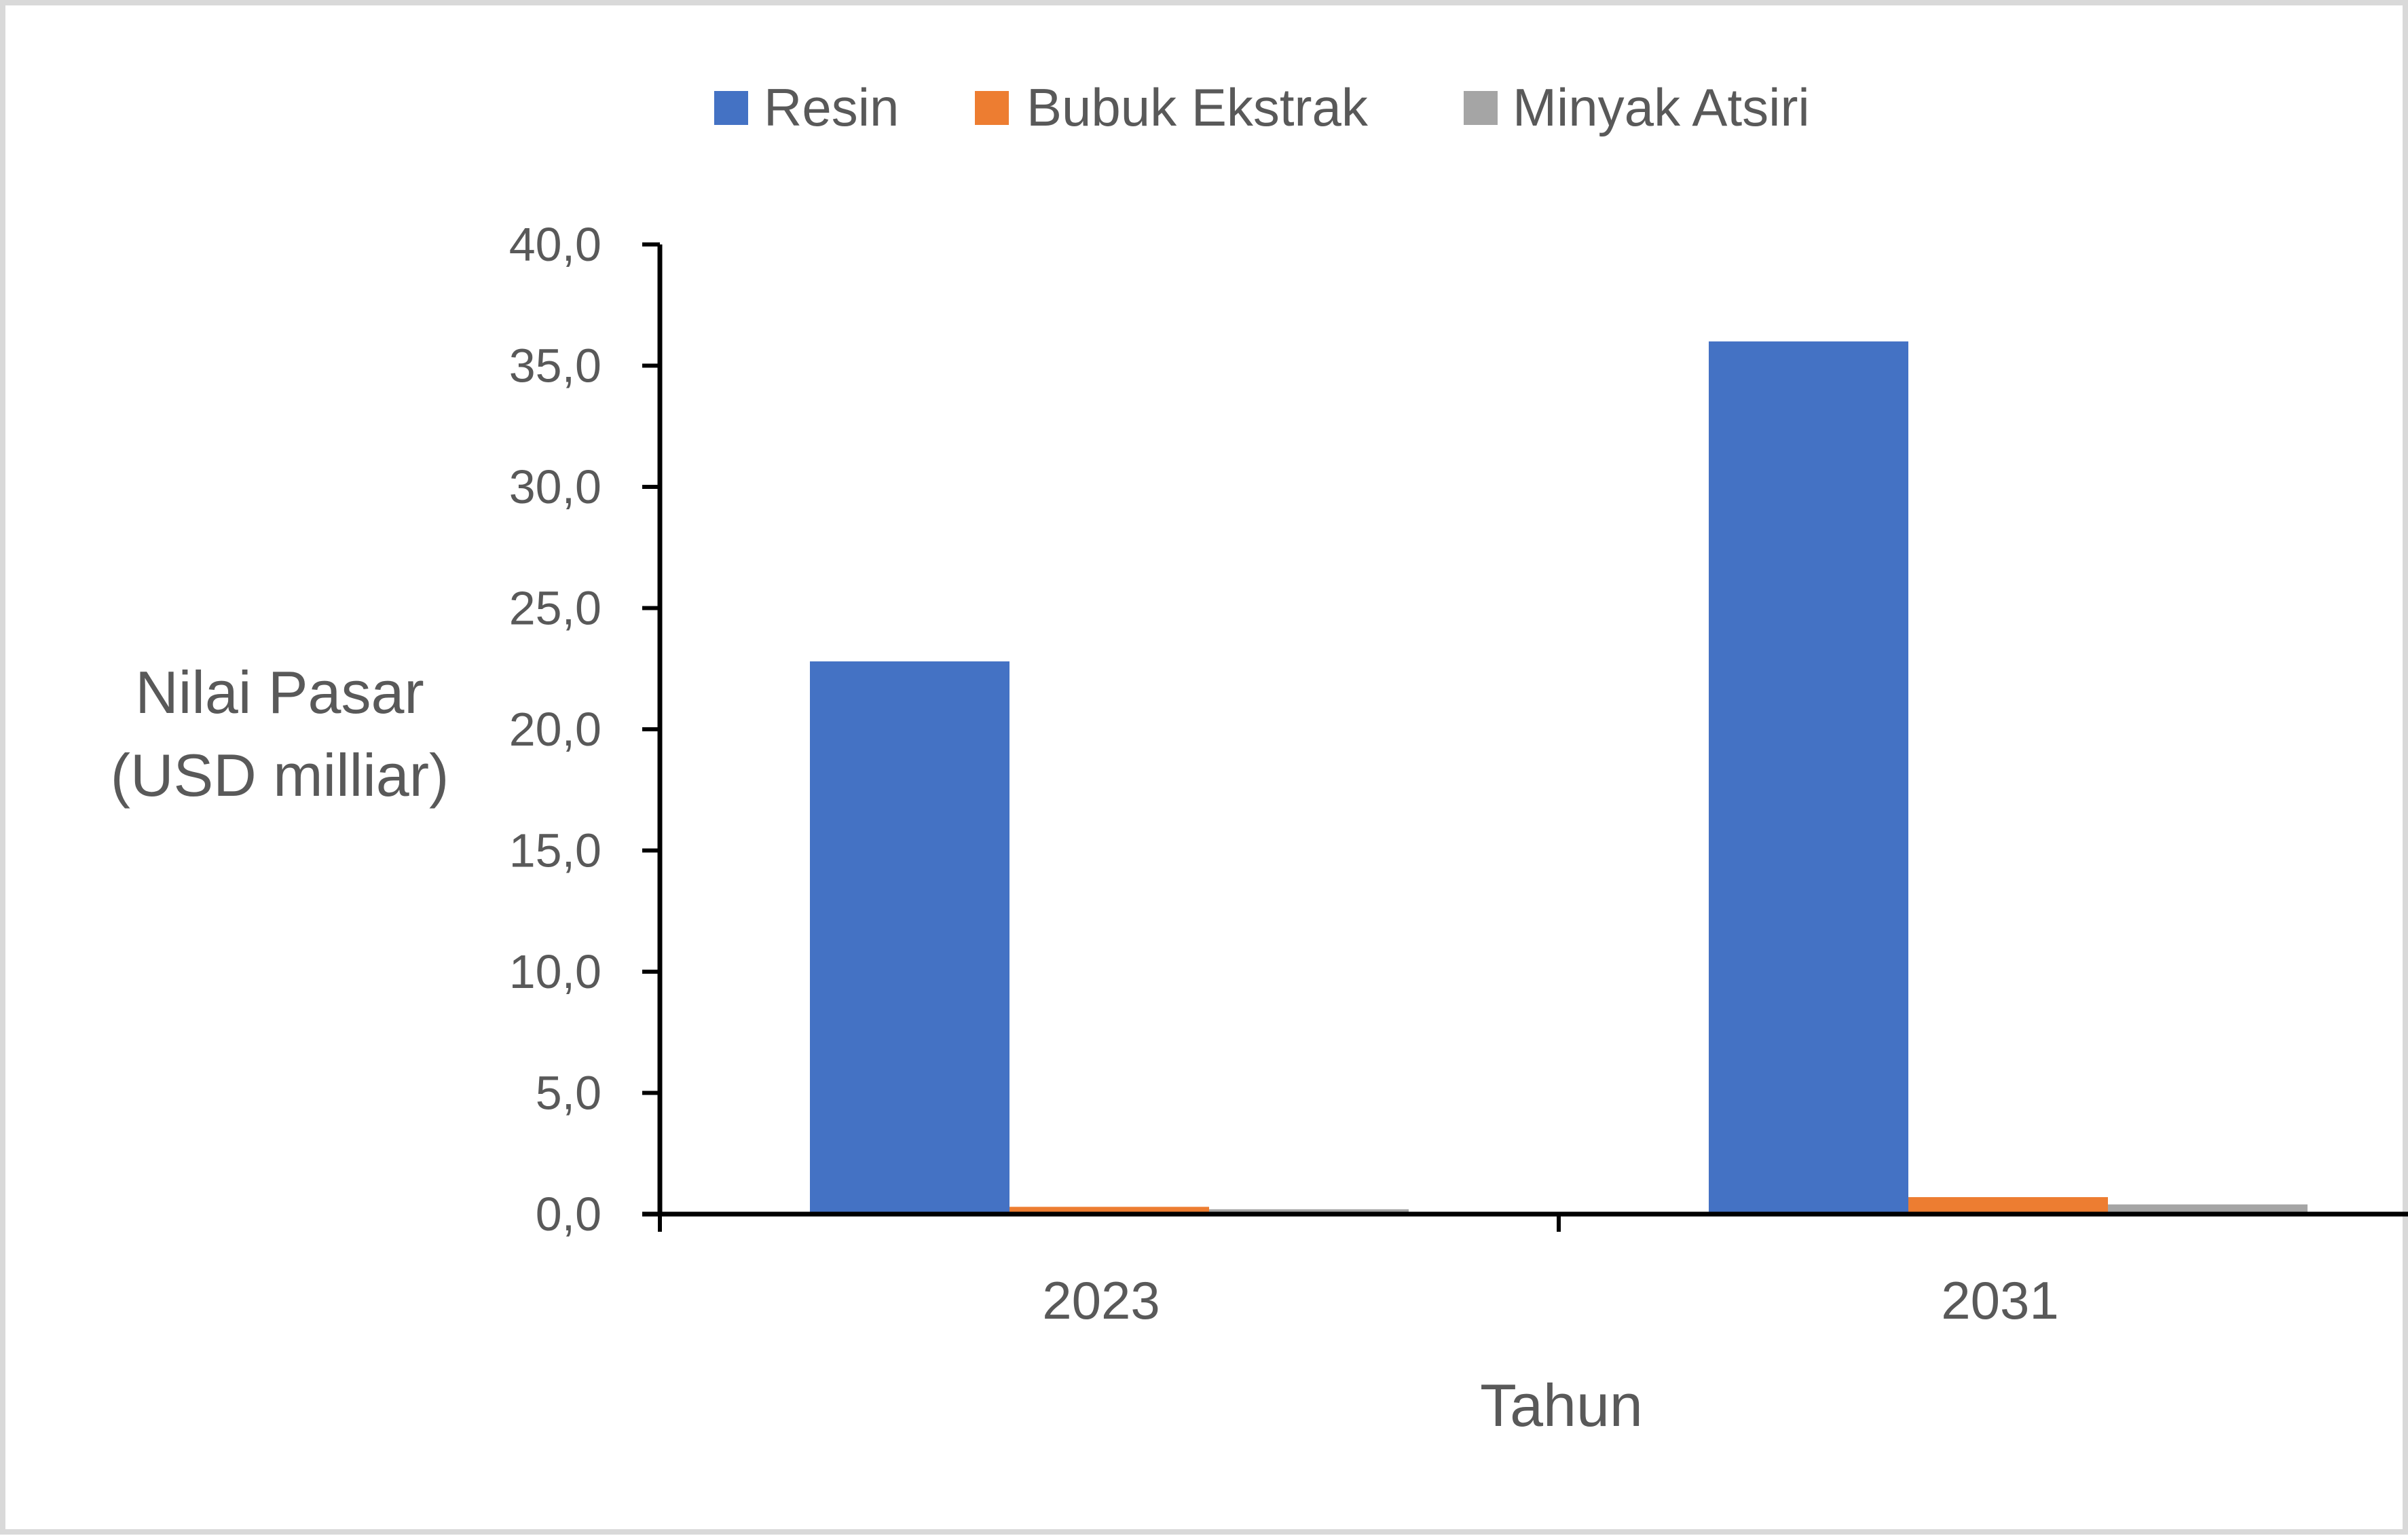 This screenshot has width=2408, height=1538. What do you see at coordinates (1309, 1211) in the screenshot?
I see `bar-minyak-atsiri-2023` at bounding box center [1309, 1211].